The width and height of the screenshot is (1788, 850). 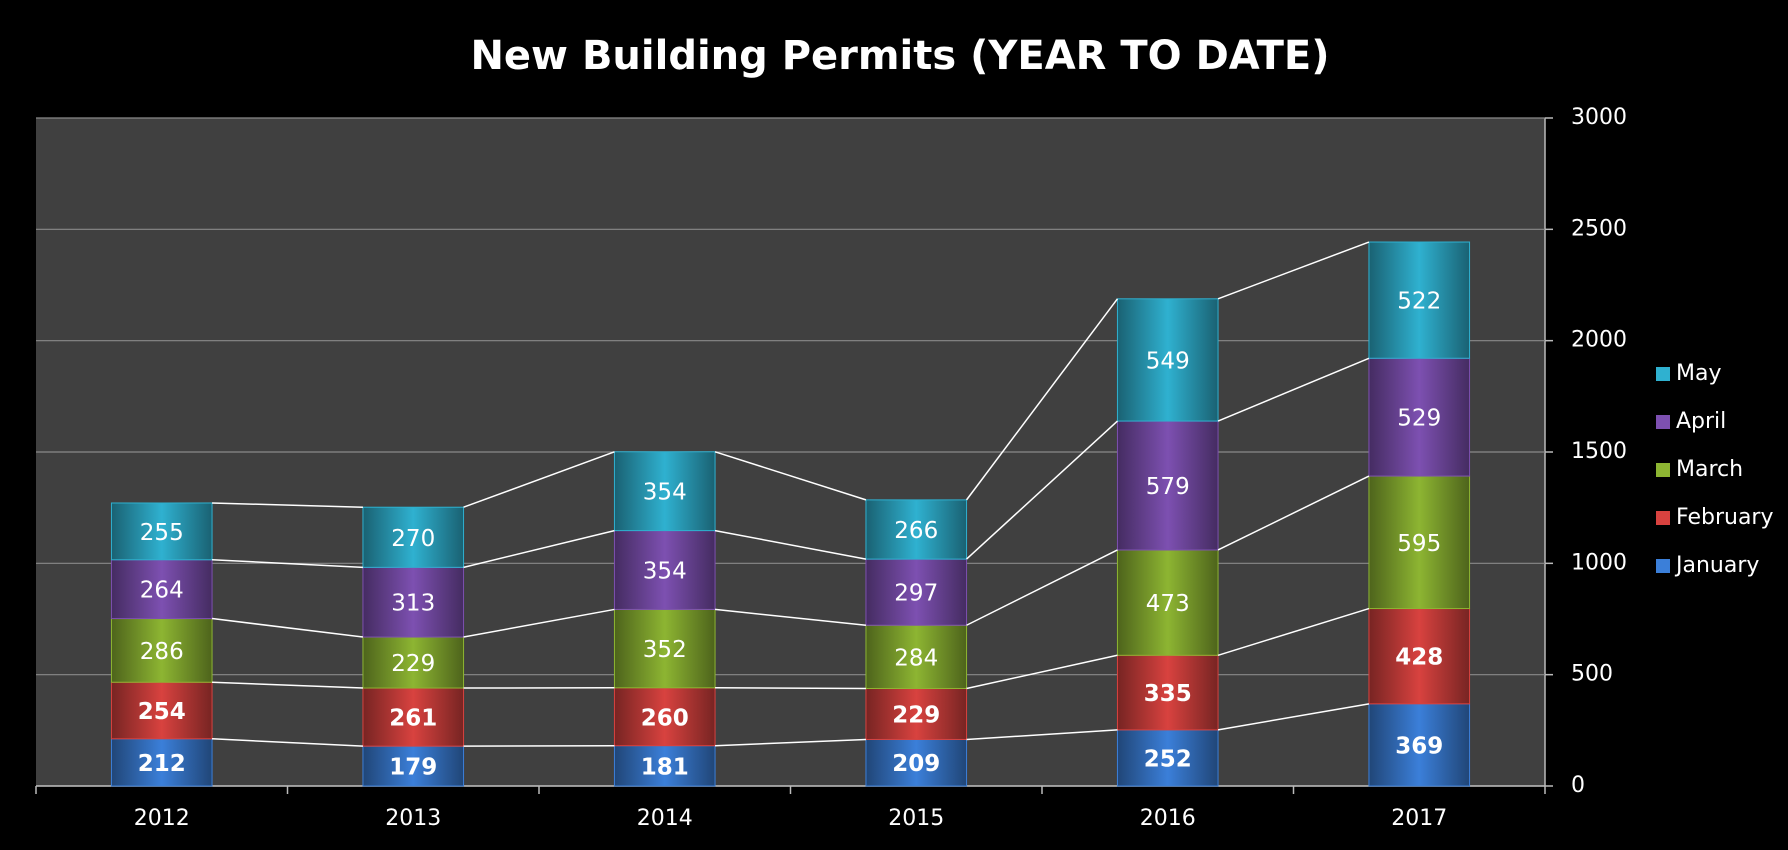 I want to click on data-label: 529, so click(x=1419, y=419).